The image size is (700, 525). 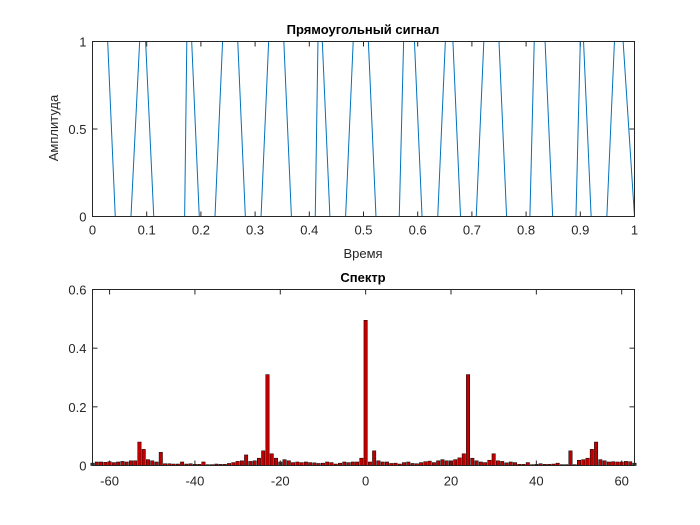 I want to click on signal-x-tick-label: 0.4, so click(x=309, y=230).